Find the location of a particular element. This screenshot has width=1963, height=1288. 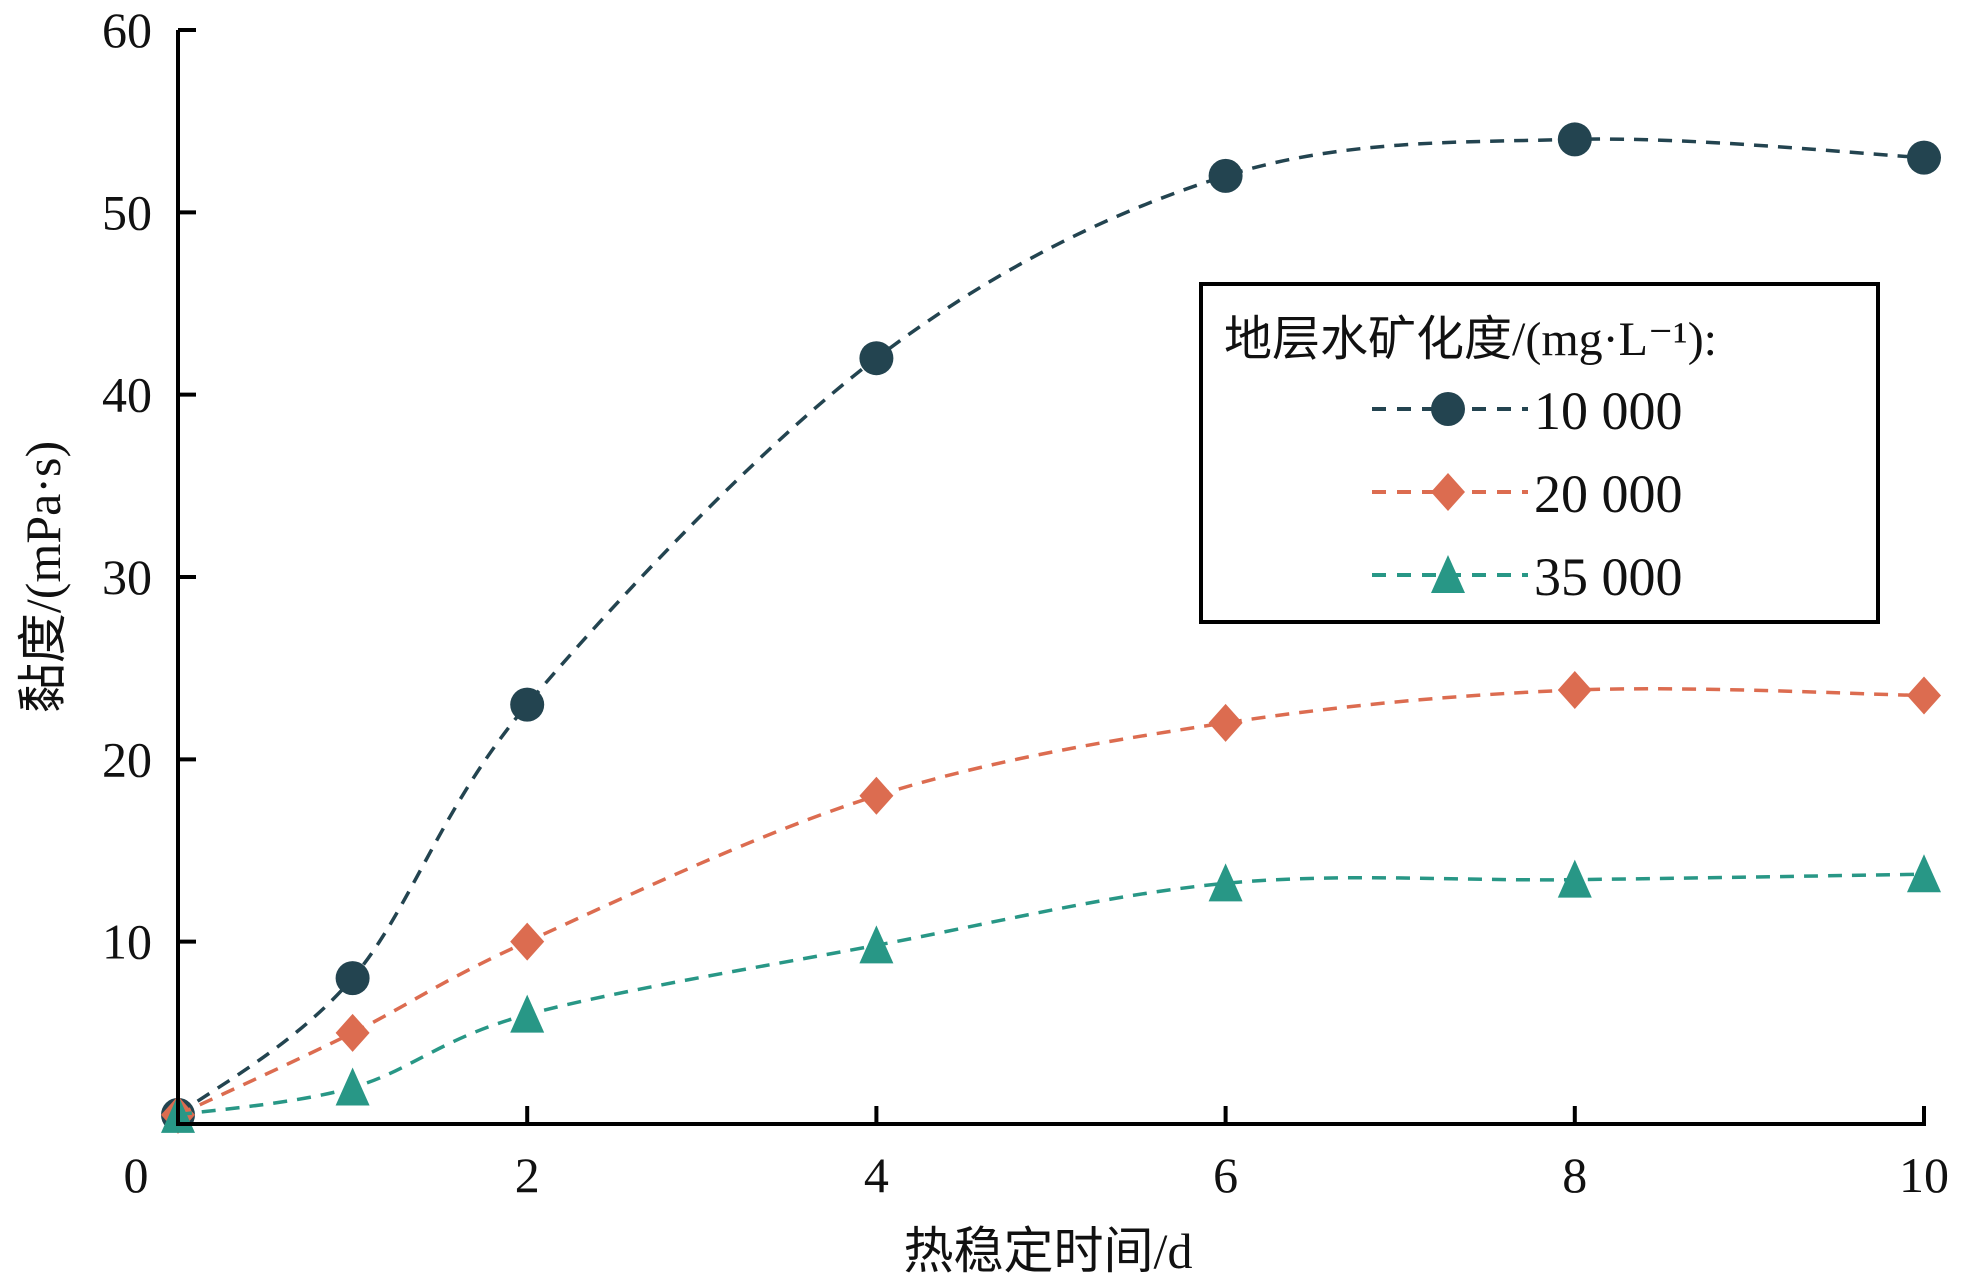

legend: 地层水矿化度/(mg·L⁻¹): 10 000 20 000 35 000 is located at coordinates (1539, 453).